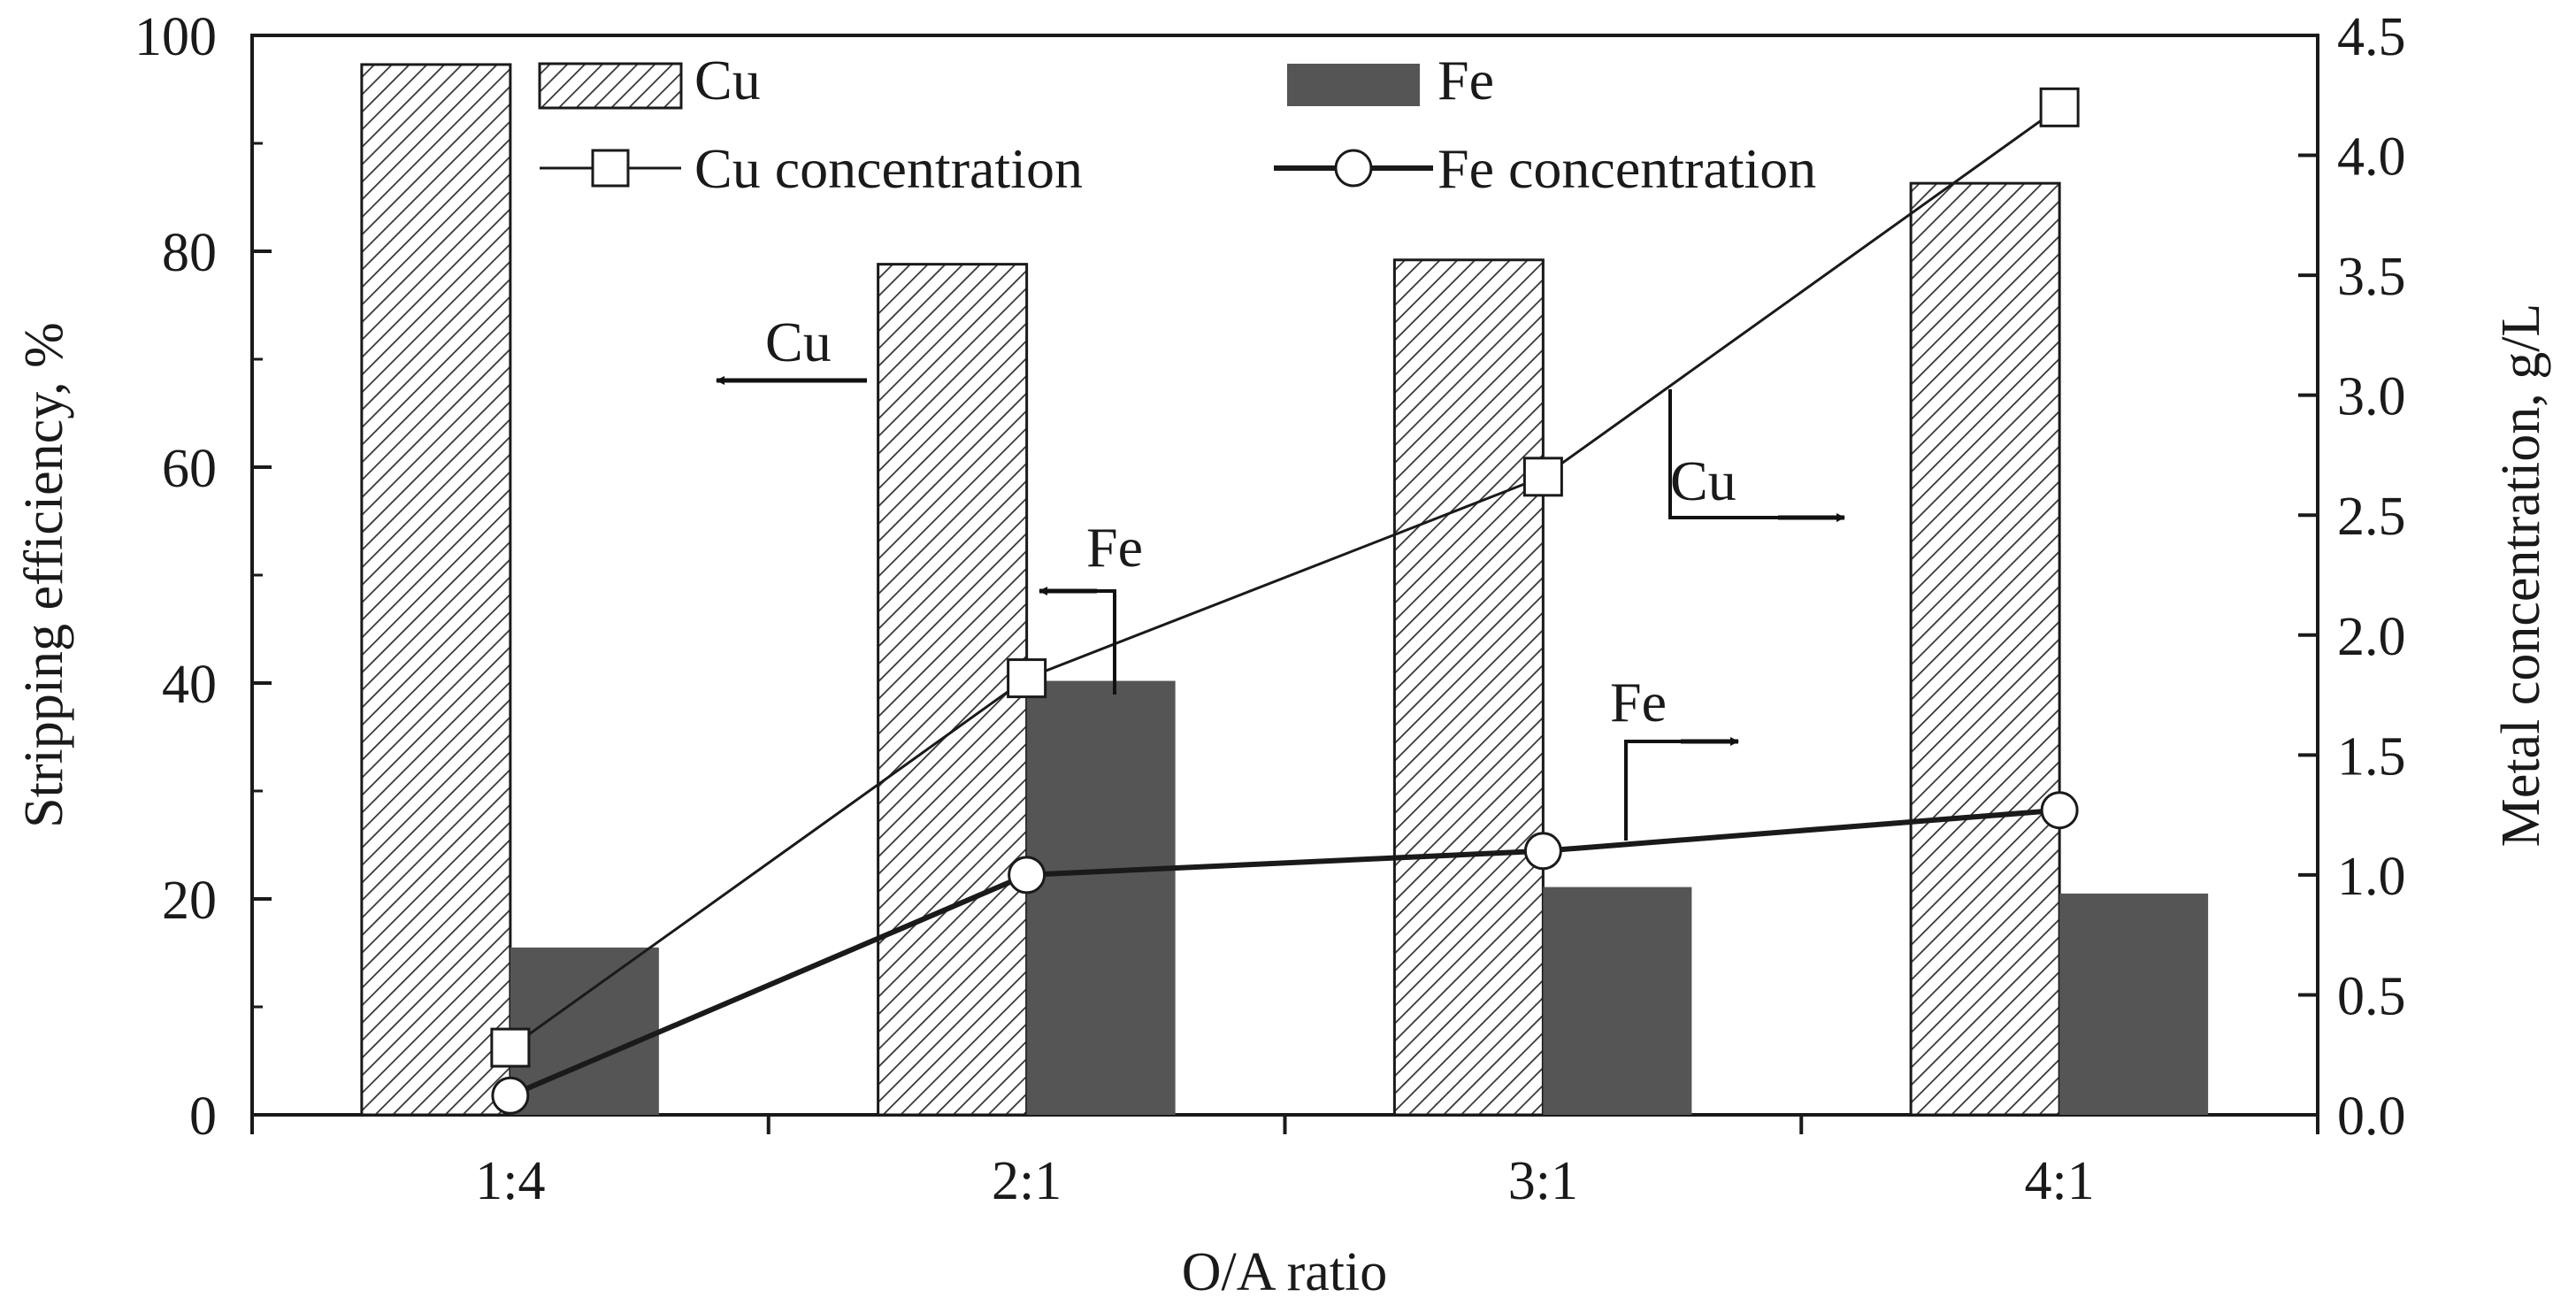 This screenshot has width=2576, height=1313. Describe the element at coordinates (1284, 1272) in the screenshot. I see `x-axis-title: O/A ratio` at that location.